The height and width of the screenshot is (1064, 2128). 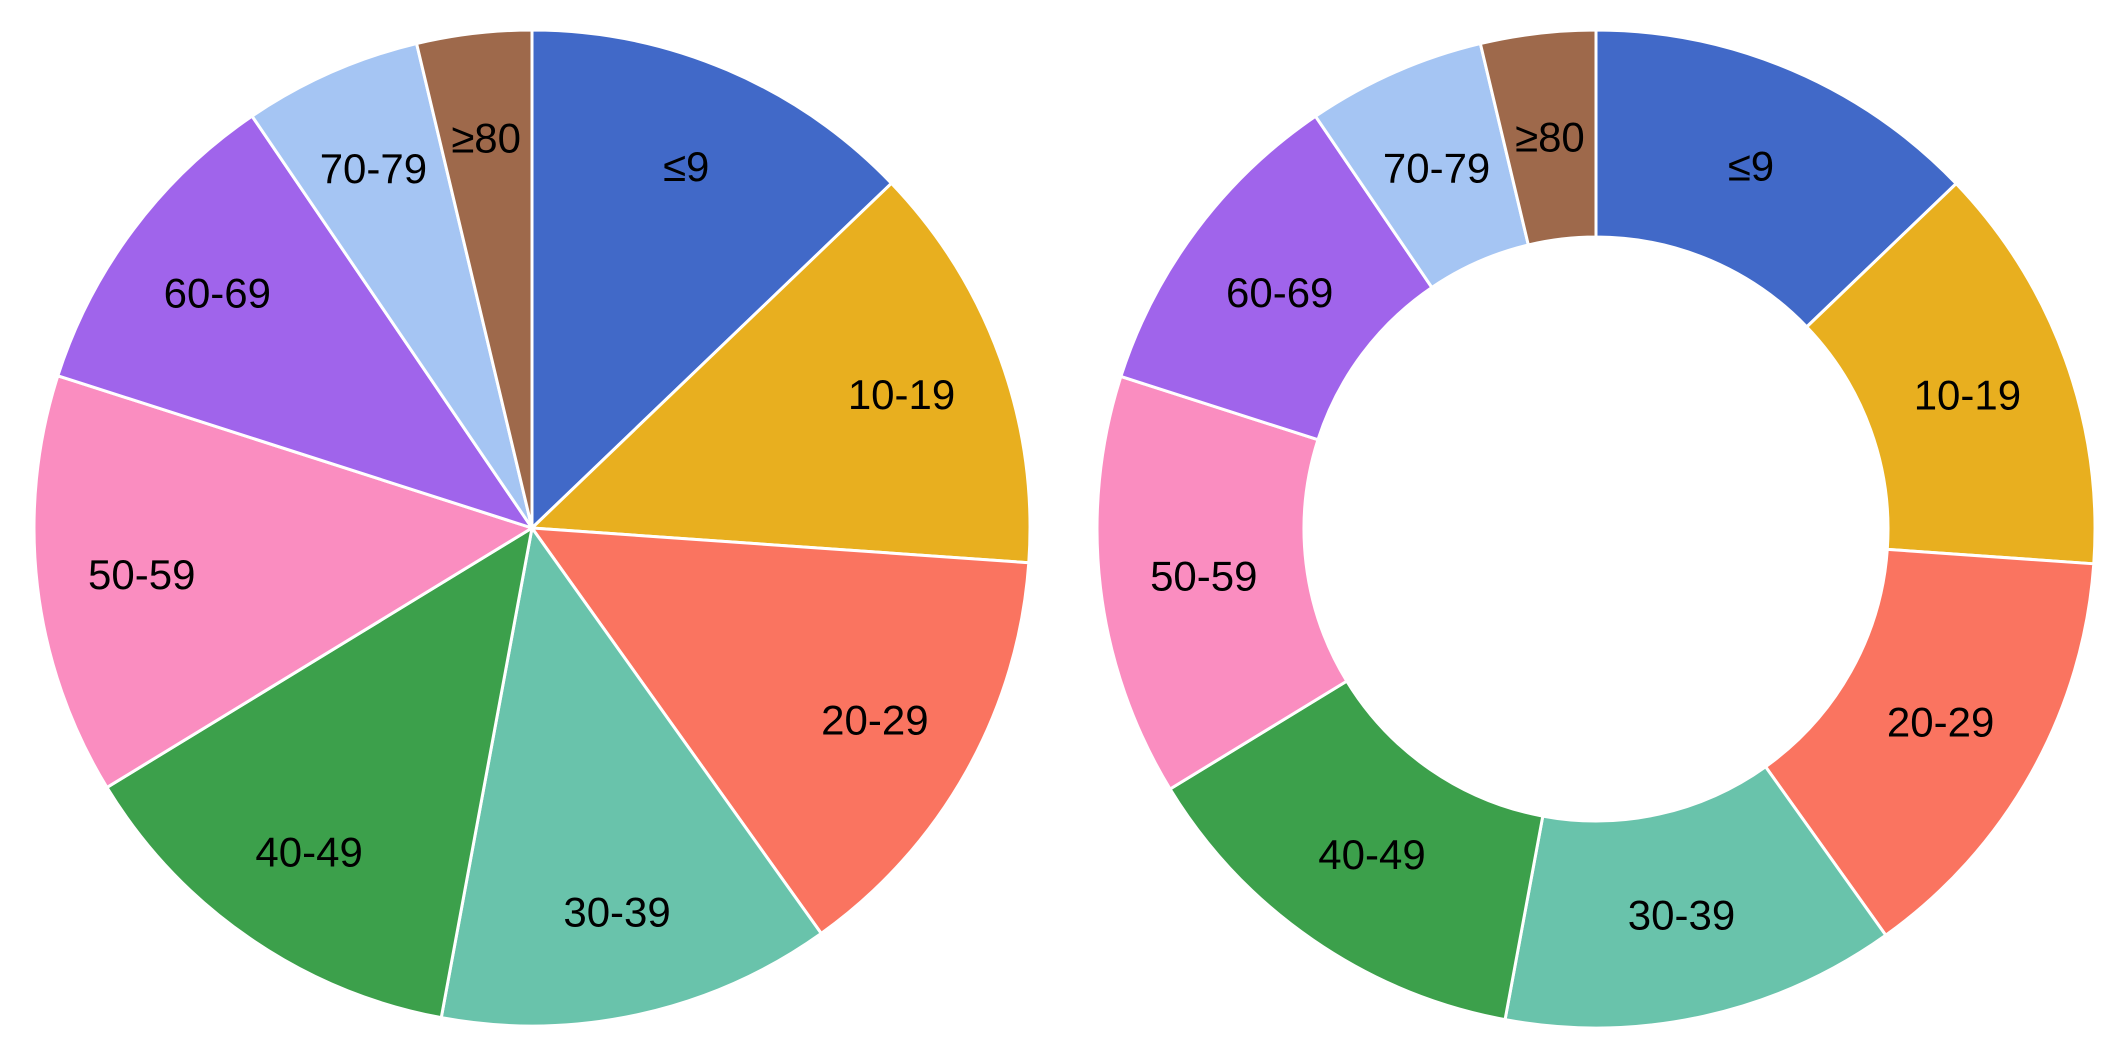 I want to click on pie-slice-label-30-39: 30-39, so click(x=616, y=911).